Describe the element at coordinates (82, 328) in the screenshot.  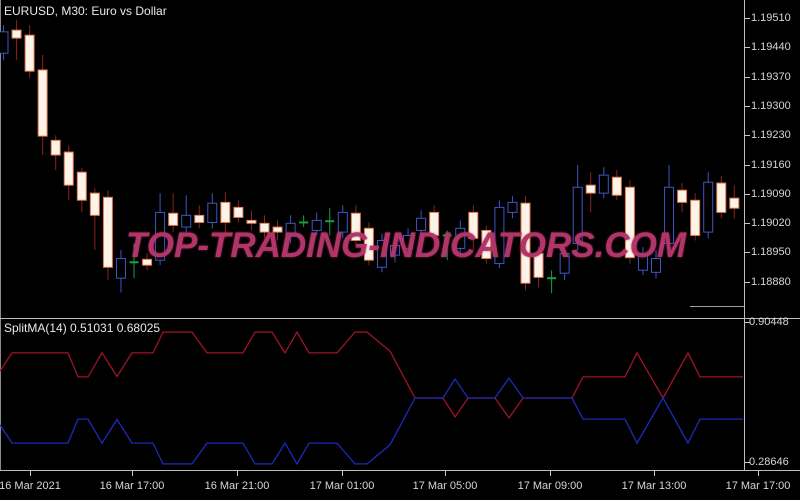
I see `indicator-title: SplitMA(14) 0.51031 0.68025` at that location.